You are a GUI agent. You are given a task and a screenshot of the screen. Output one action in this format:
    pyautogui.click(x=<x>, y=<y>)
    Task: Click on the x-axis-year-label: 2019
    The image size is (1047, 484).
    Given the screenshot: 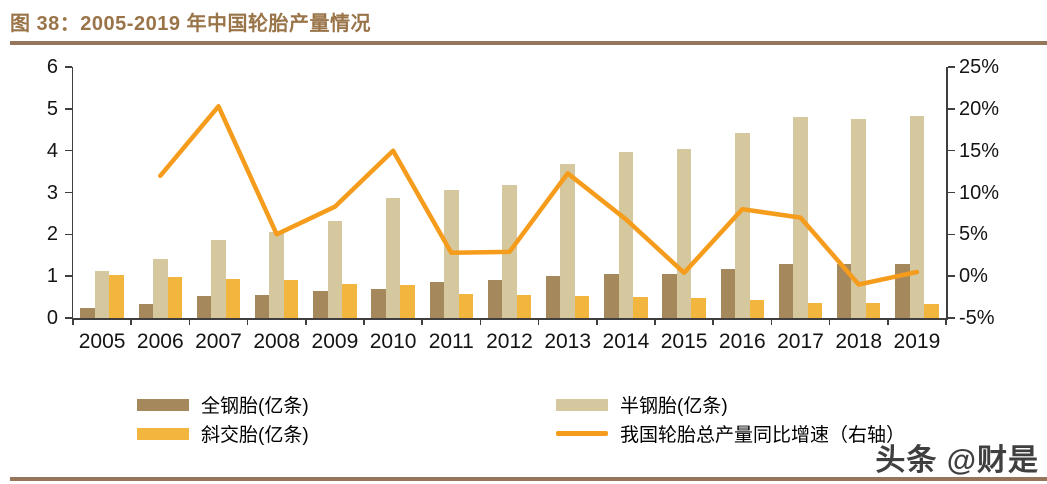 What is the action you would take?
    pyautogui.click(x=917, y=341)
    